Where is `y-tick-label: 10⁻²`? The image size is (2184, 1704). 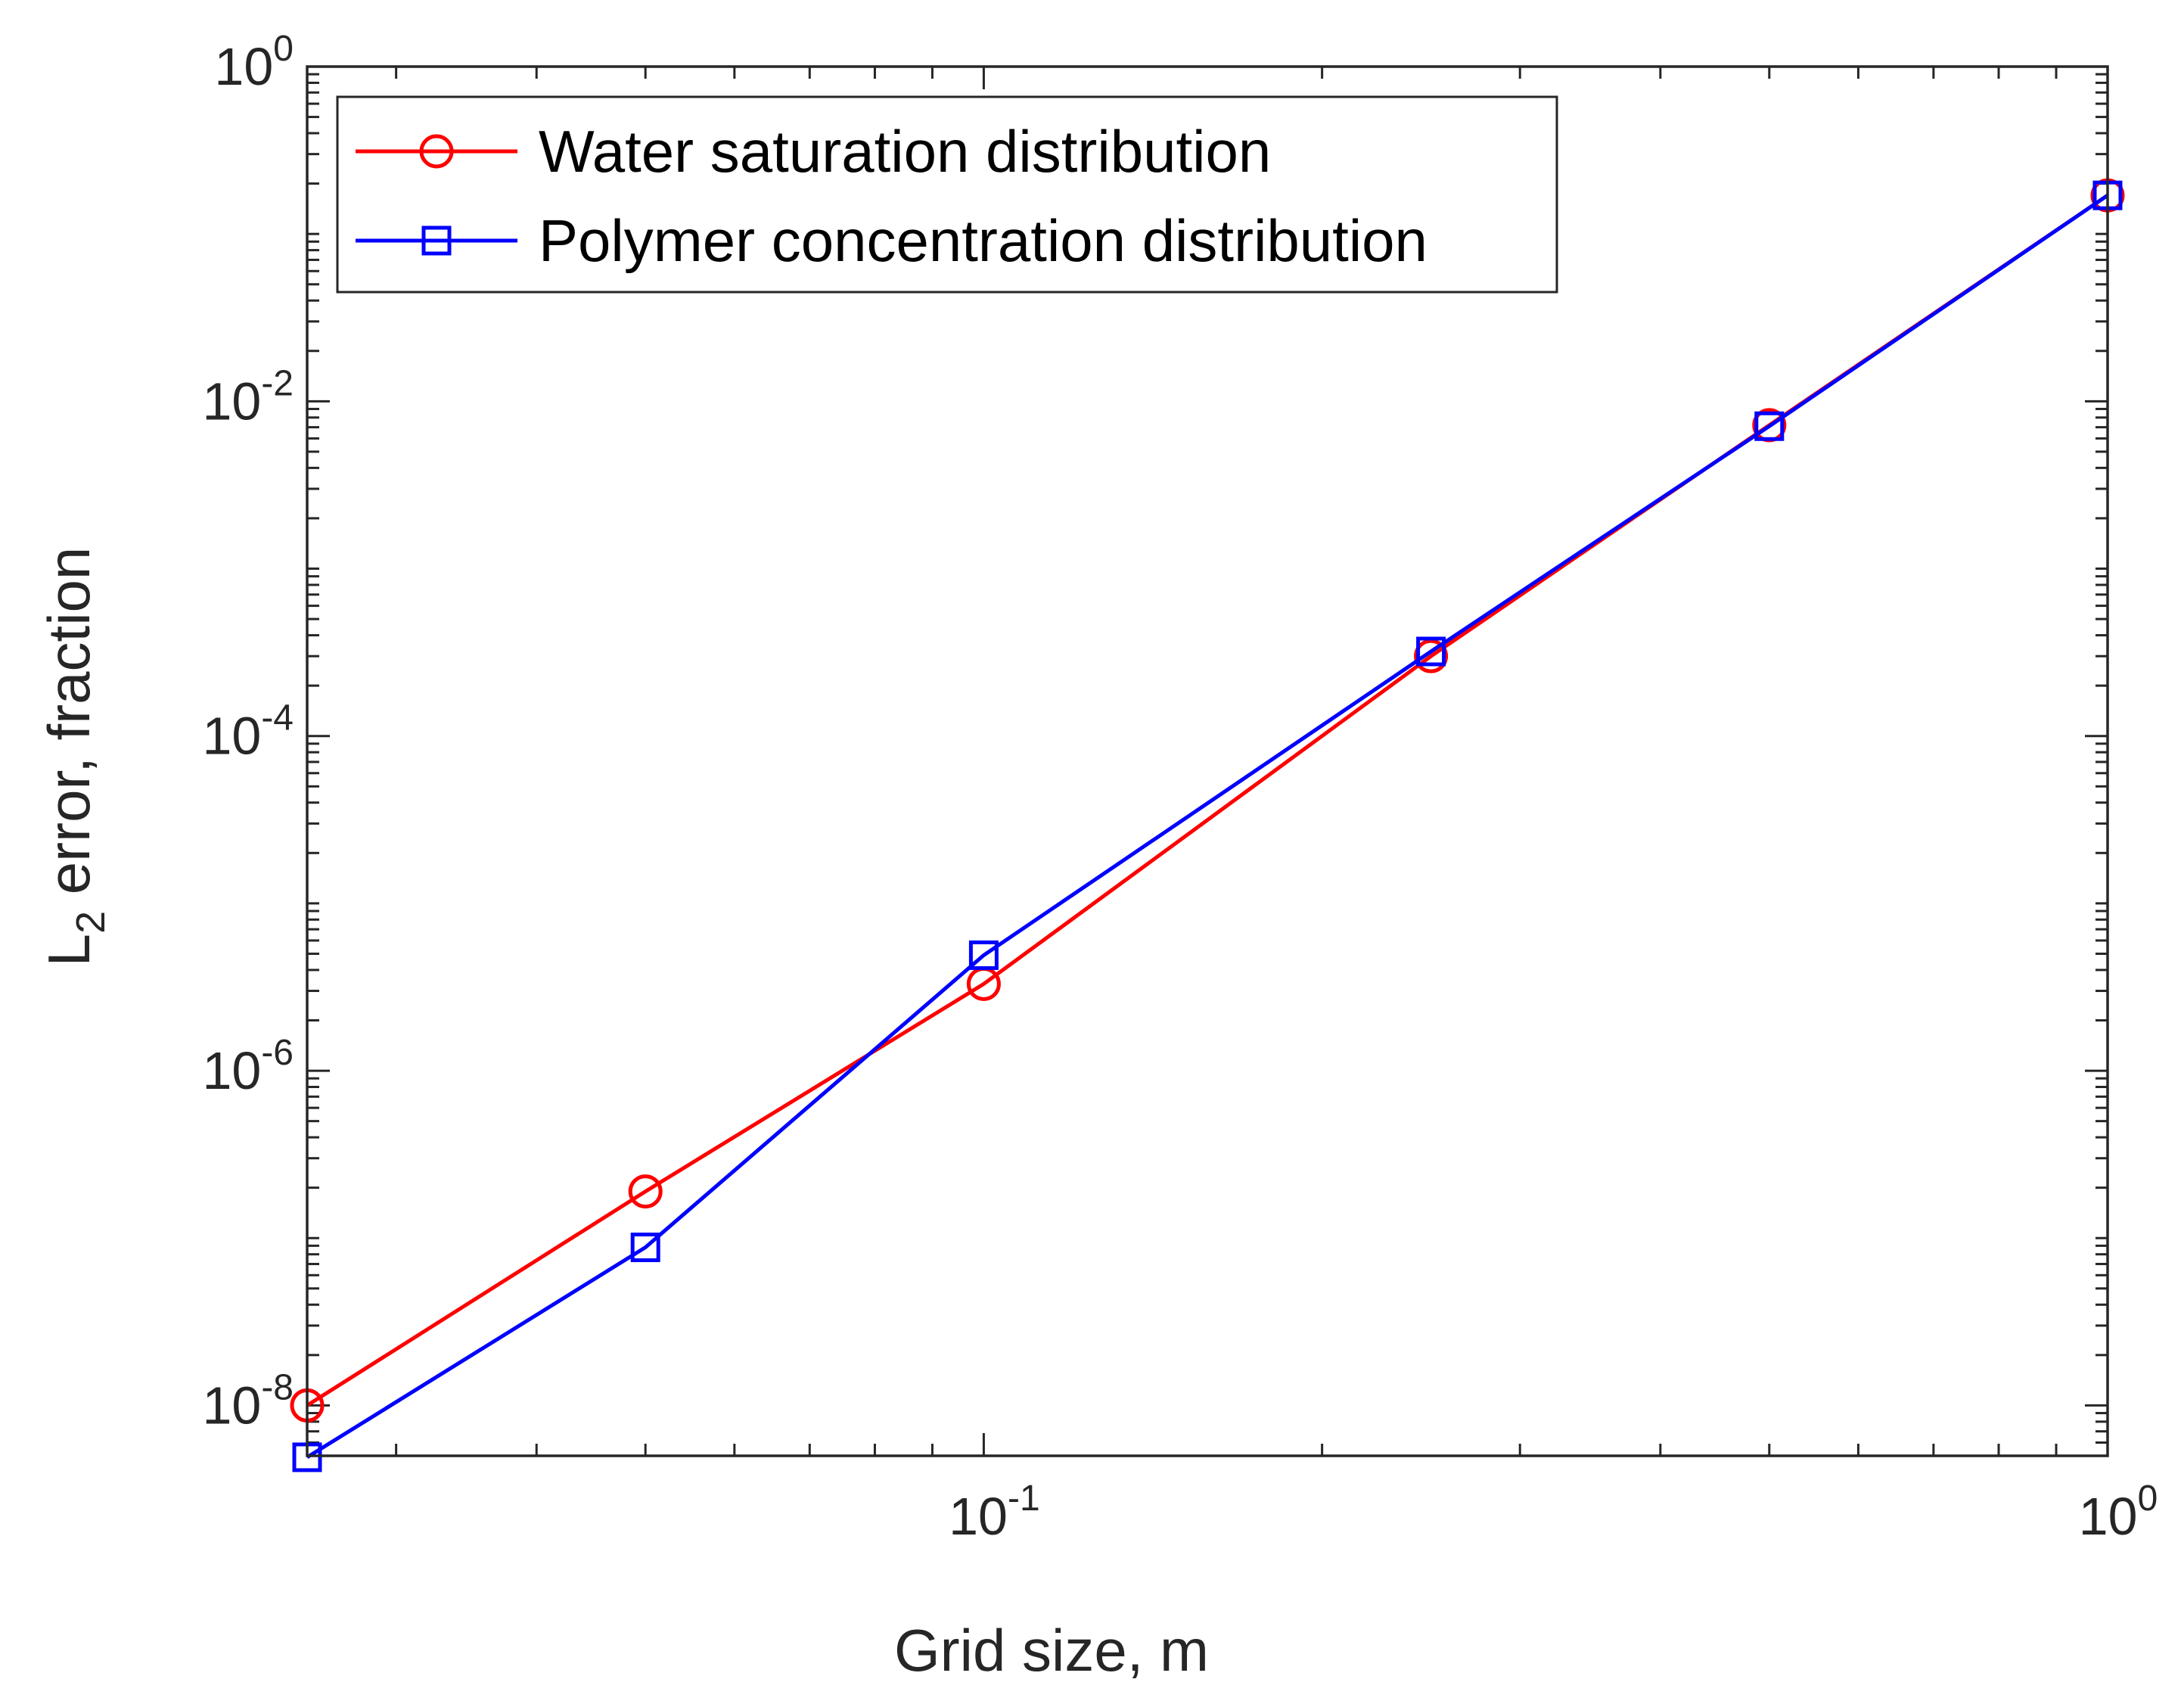 y-tick-label: 10⁻² is located at coordinates (248, 397).